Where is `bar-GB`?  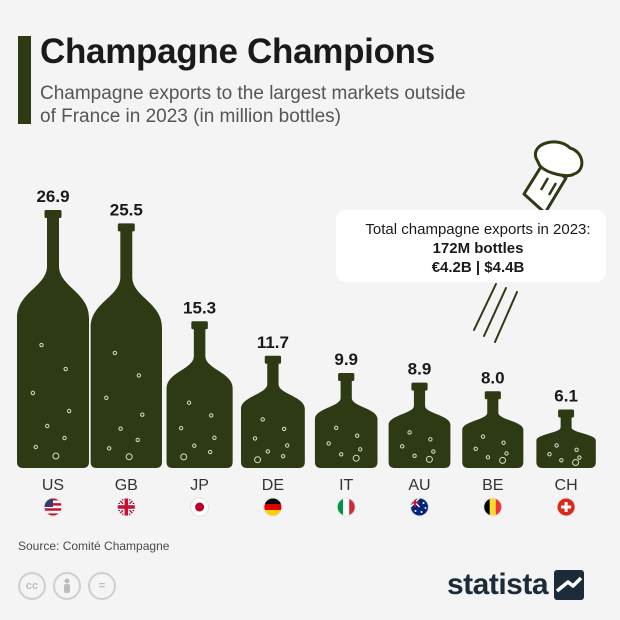
bar-GB is located at coordinates (126, 349).